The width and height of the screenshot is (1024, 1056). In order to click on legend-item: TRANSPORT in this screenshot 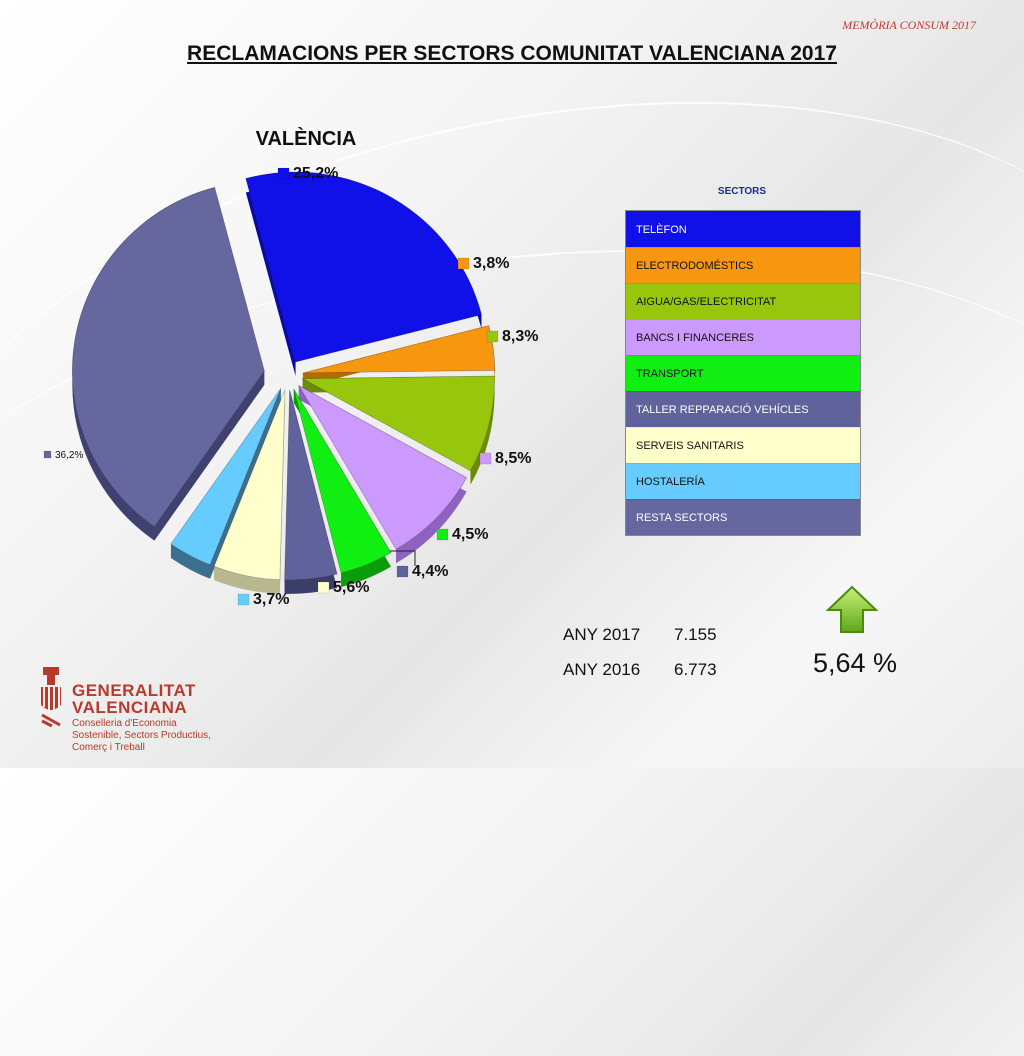, I will do `click(743, 373)`.